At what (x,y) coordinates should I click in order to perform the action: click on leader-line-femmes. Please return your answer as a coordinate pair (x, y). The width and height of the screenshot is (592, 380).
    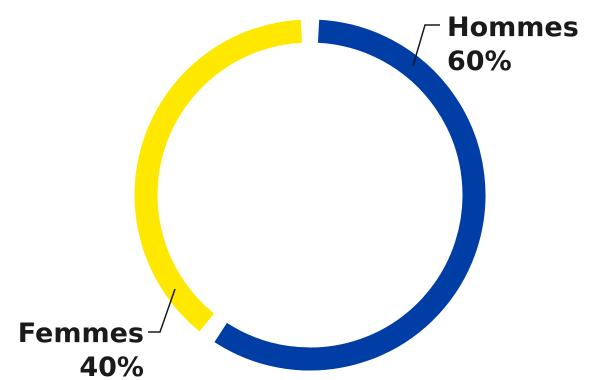
    Looking at the image, I should click on (162, 310).